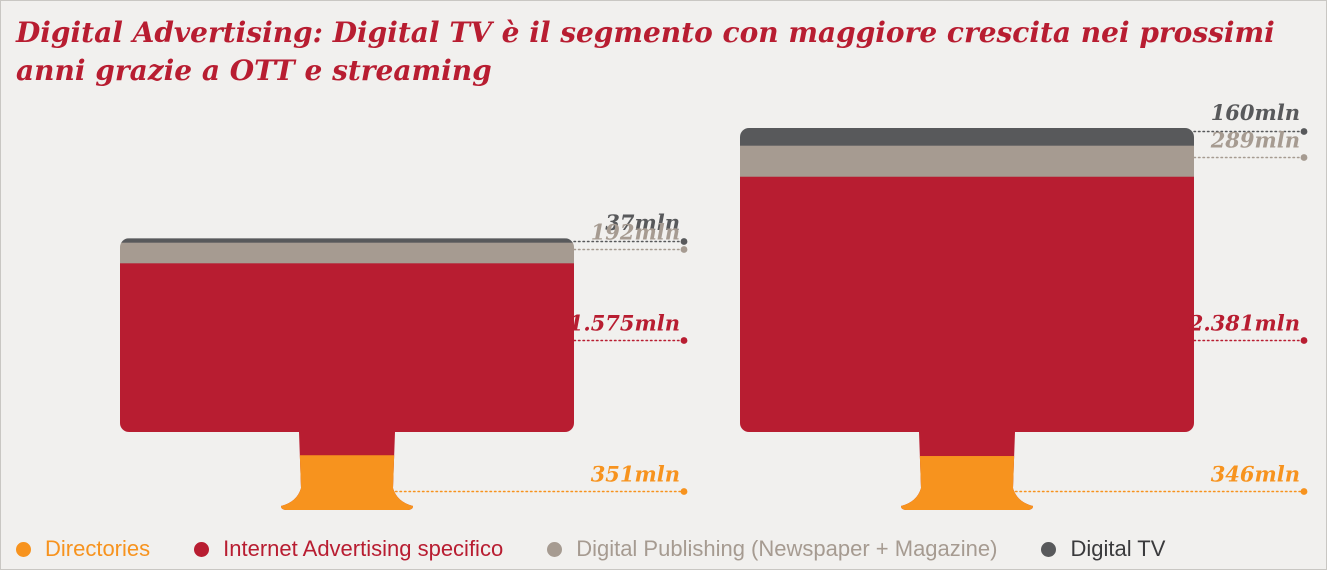  Describe the element at coordinates (635, 474) in the screenshot. I see `data-label-directories-1: 351mln` at that location.